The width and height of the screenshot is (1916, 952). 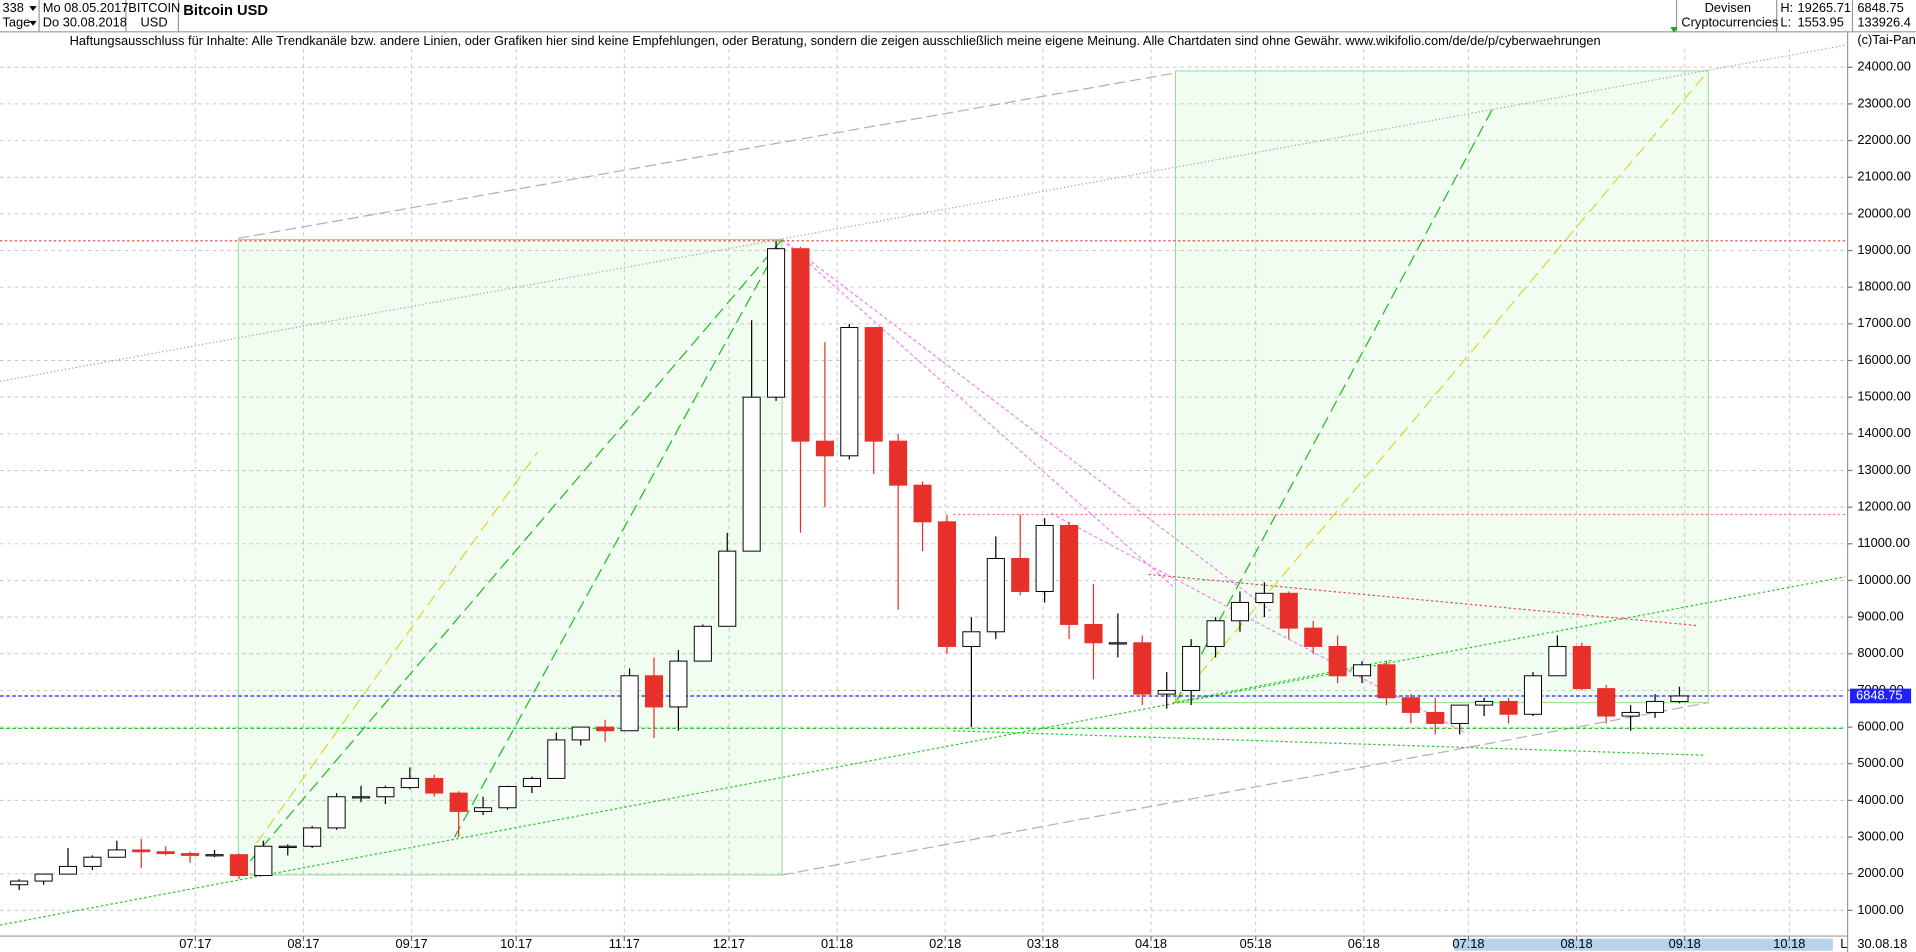 I want to click on end-date: Do 30.08.2018, so click(x=85, y=22).